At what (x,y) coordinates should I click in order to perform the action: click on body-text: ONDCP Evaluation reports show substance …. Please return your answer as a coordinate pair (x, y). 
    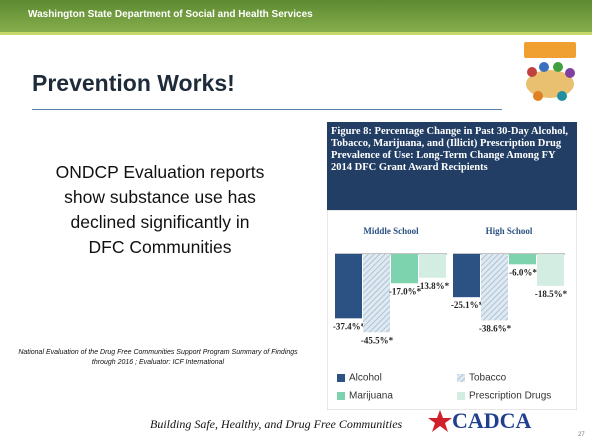
    Looking at the image, I should click on (160, 209).